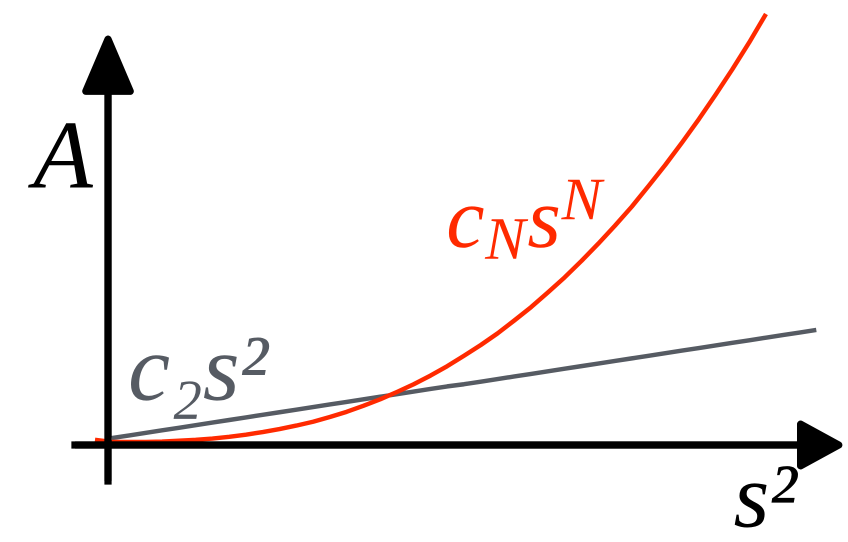 Image resolution: width=848 pixels, height=542 pixels. Describe the element at coordinates (200, 378) in the screenshot. I see `series-label: c₂s²` at that location.